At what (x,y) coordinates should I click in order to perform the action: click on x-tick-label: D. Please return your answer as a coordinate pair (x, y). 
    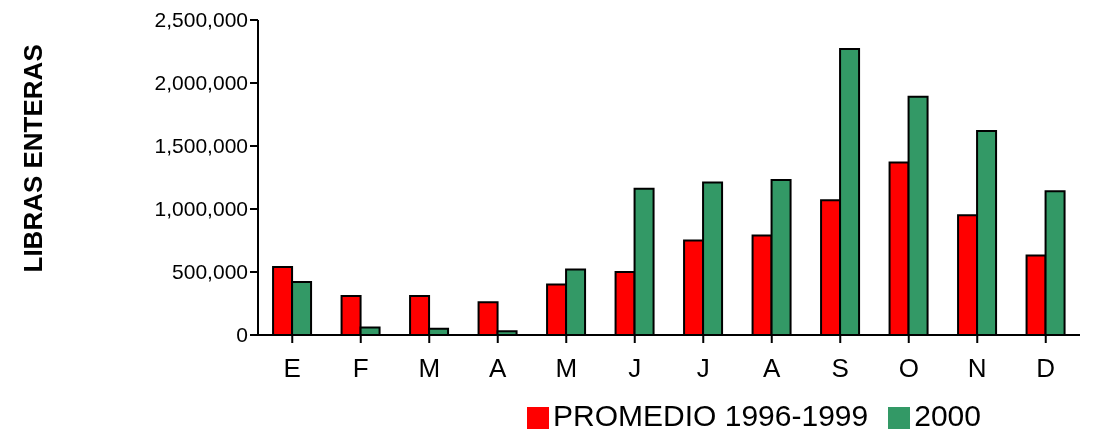
    Looking at the image, I should click on (1046, 368).